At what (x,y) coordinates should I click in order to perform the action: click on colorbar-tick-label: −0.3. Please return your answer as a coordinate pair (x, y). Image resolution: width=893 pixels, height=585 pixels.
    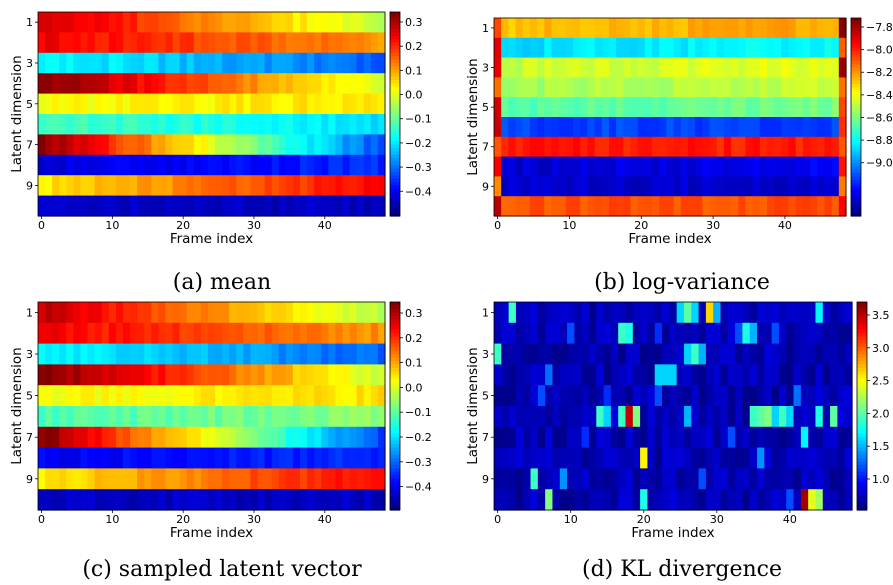
    Looking at the image, I should click on (418, 167).